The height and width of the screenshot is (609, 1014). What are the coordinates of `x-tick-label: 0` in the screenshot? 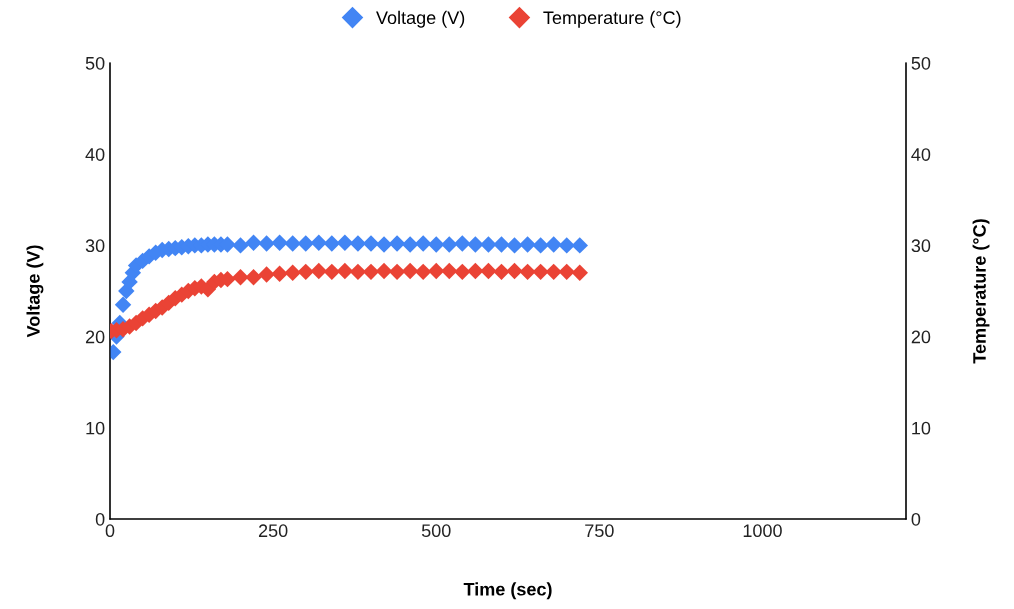 It's located at (110, 531).